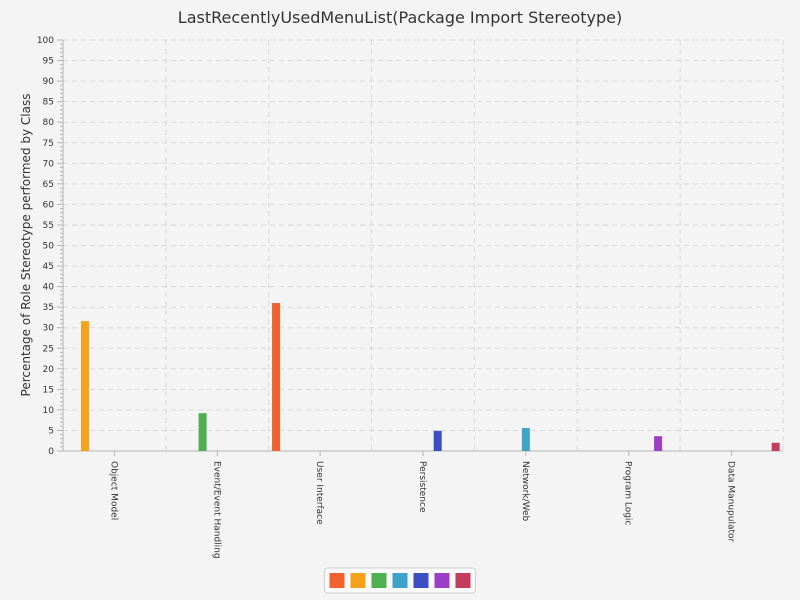 The width and height of the screenshot is (800, 600). What do you see at coordinates (51, 452) in the screenshot?
I see `y-tick-label: 0` at bounding box center [51, 452].